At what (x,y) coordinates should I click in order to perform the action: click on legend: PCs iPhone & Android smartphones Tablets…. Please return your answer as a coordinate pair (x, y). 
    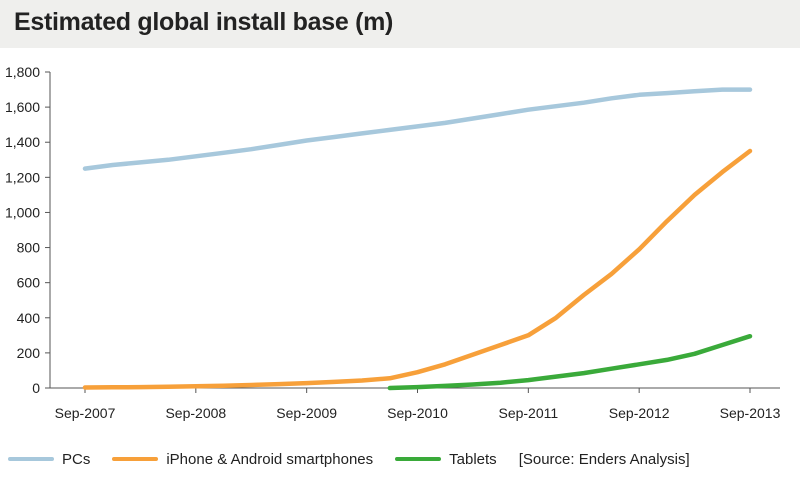
    Looking at the image, I should click on (349, 459).